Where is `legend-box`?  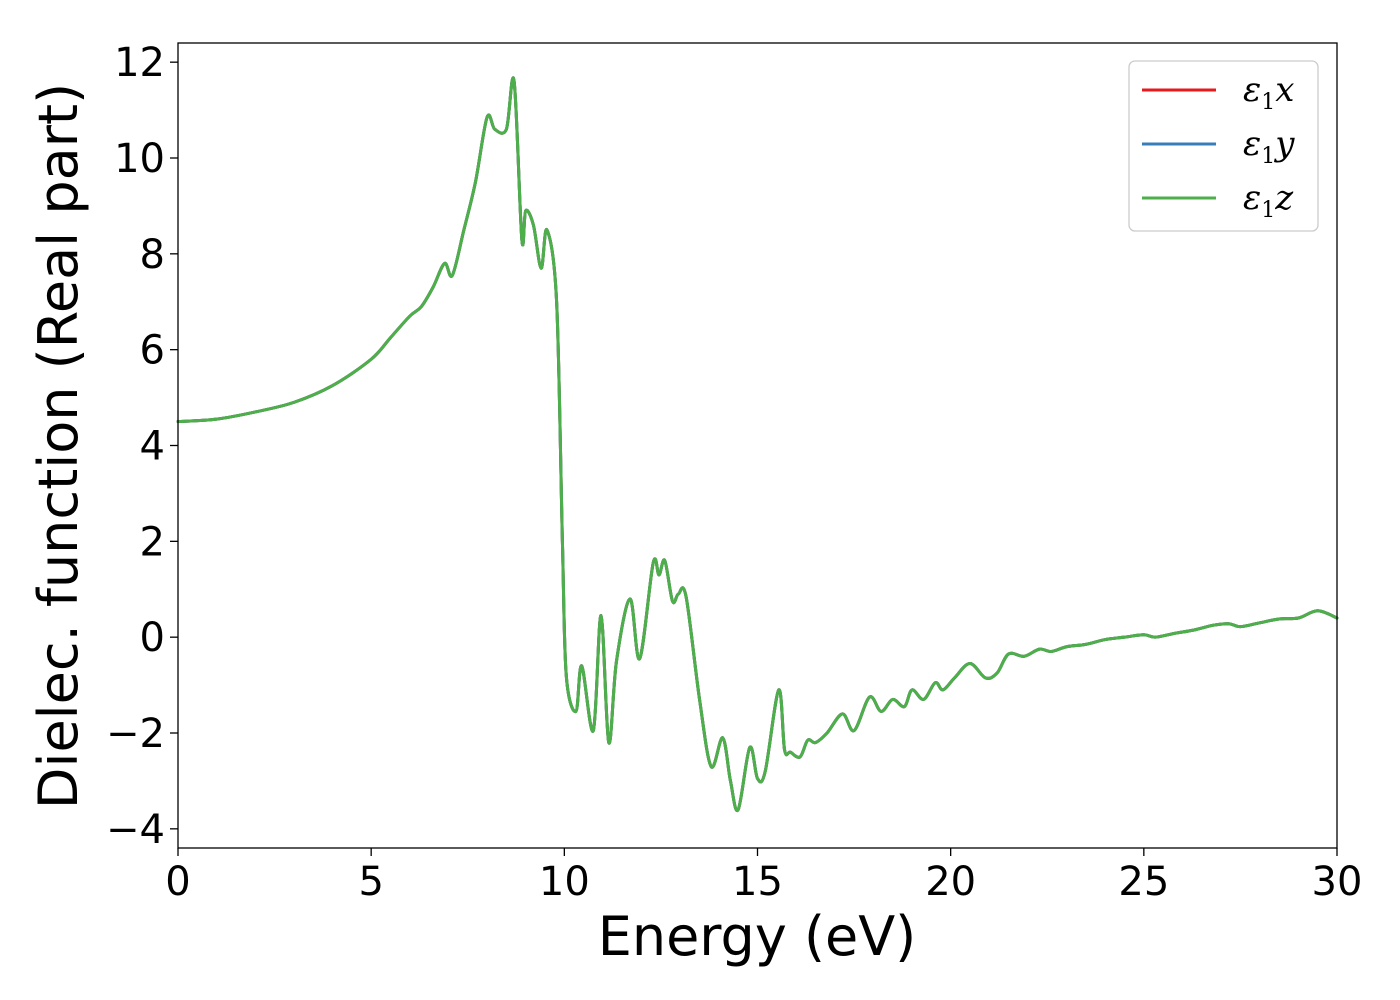
legend-box is located at coordinates (1223, 146).